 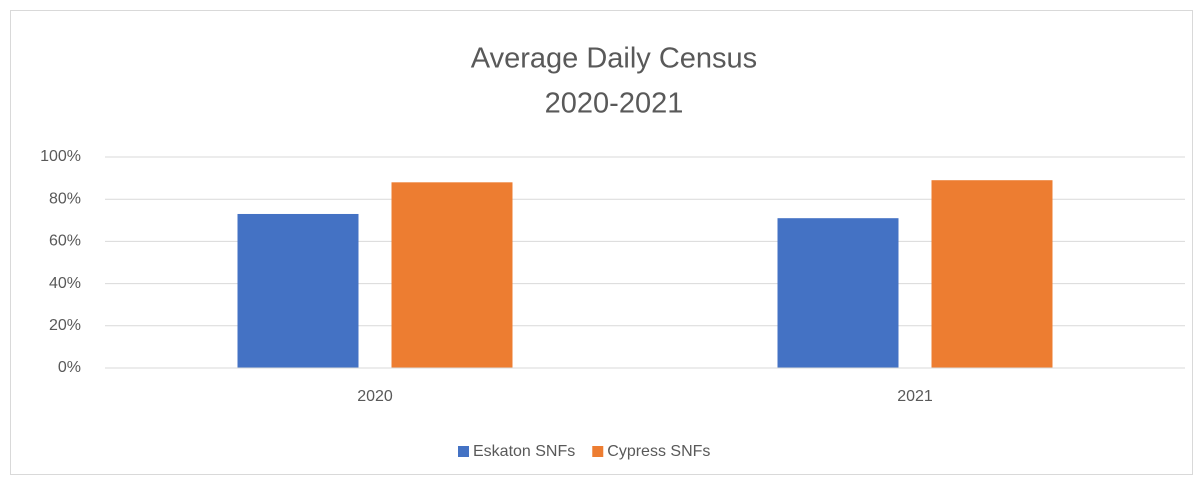 What do you see at coordinates (60, 156) in the screenshot?
I see `y-tick-label: 100%` at bounding box center [60, 156].